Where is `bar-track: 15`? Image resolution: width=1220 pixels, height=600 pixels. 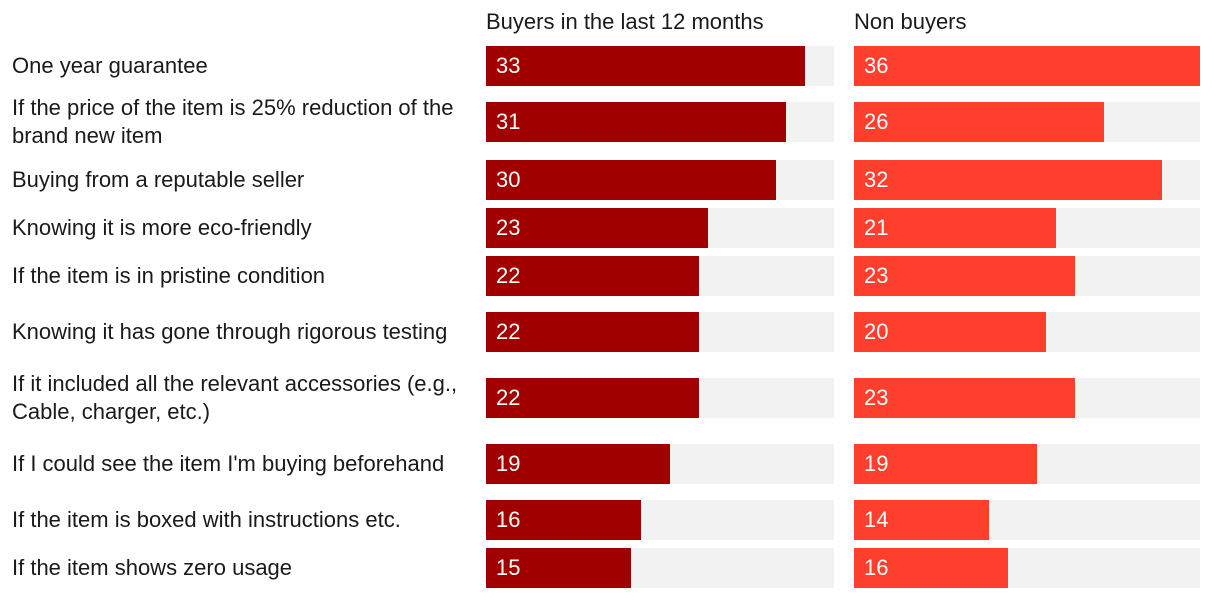
bar-track: 15 is located at coordinates (660, 568).